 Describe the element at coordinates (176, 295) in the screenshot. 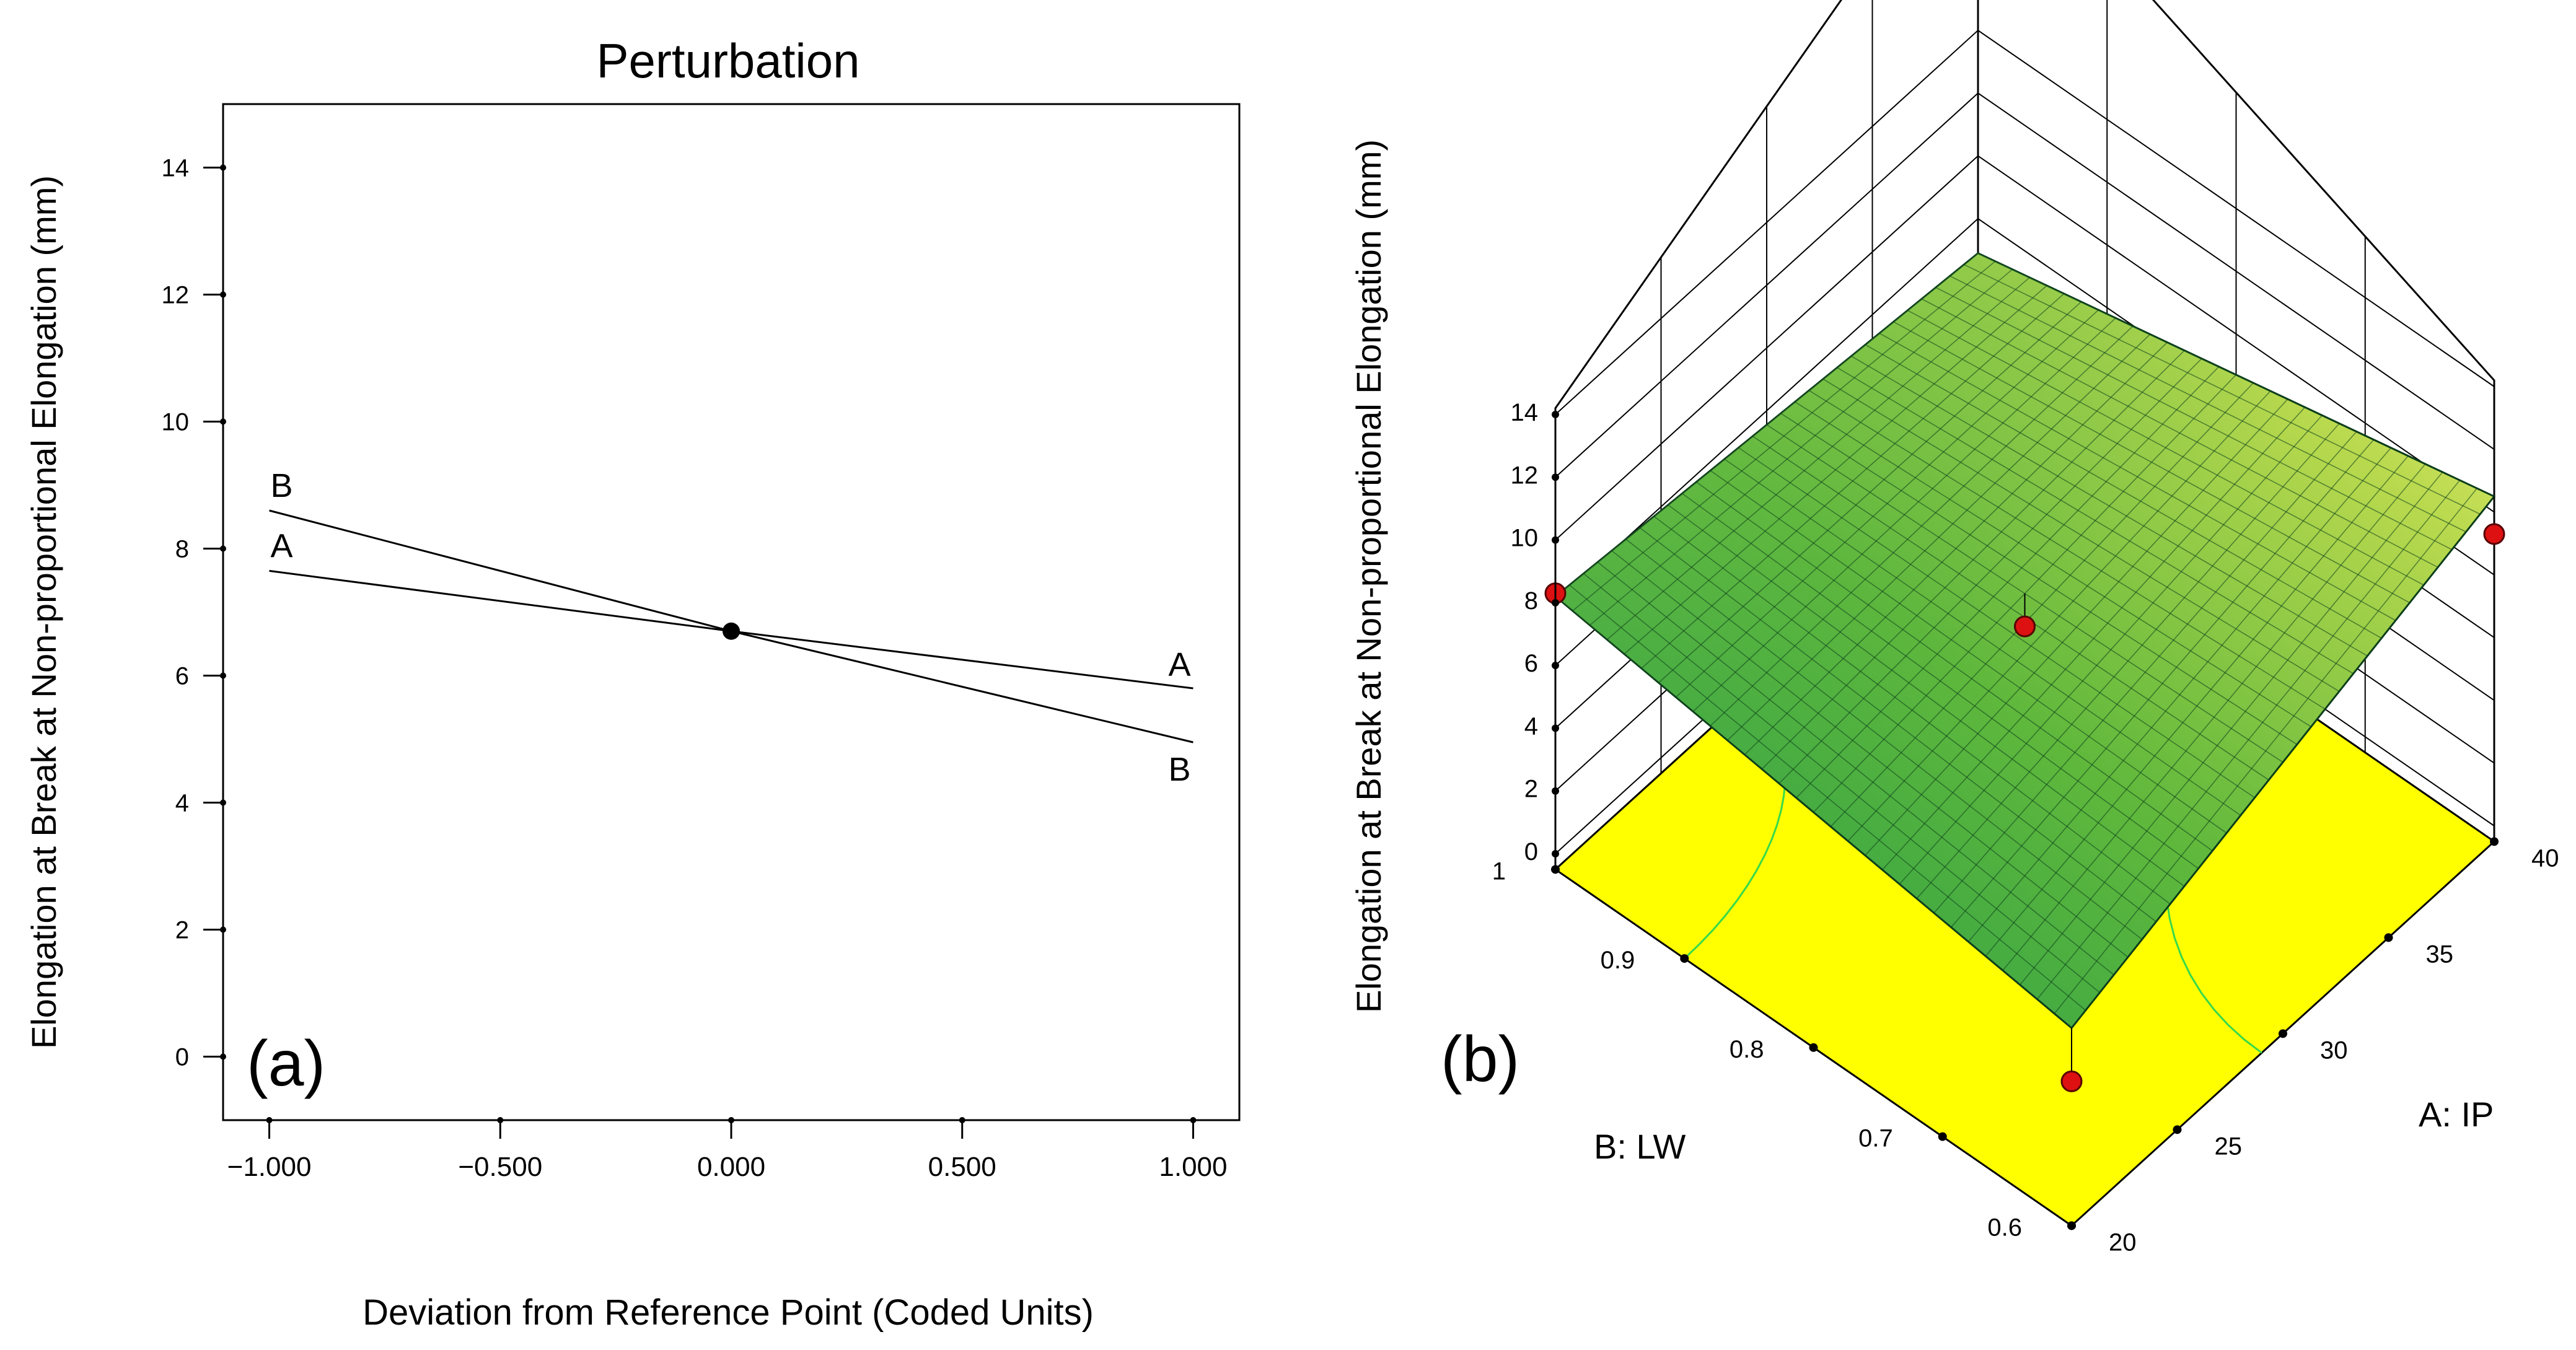

I see `y-tick-label: 12` at that location.